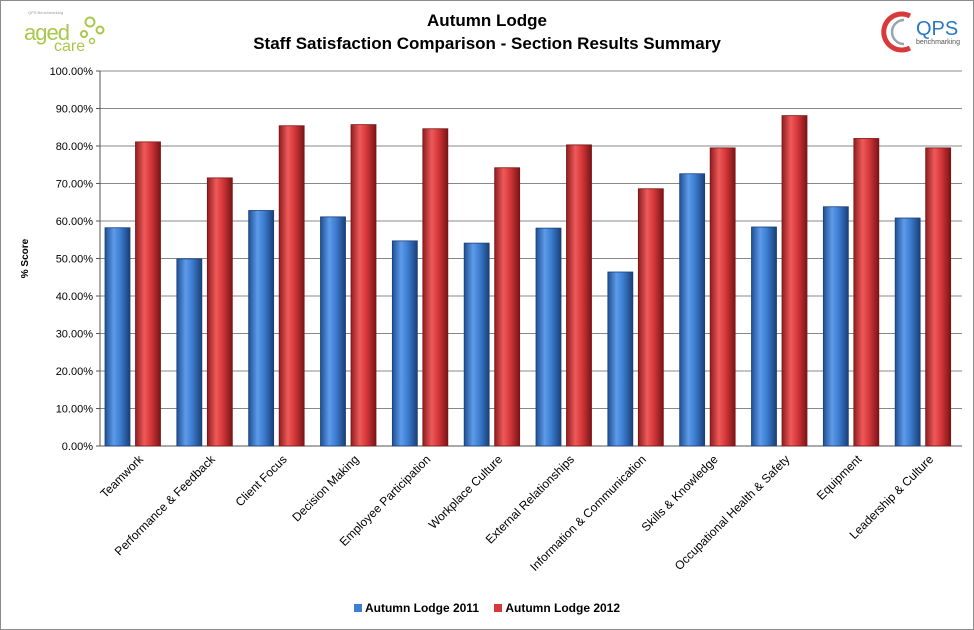  What do you see at coordinates (498, 608) in the screenshot?
I see `legend-swatch-2012` at bounding box center [498, 608].